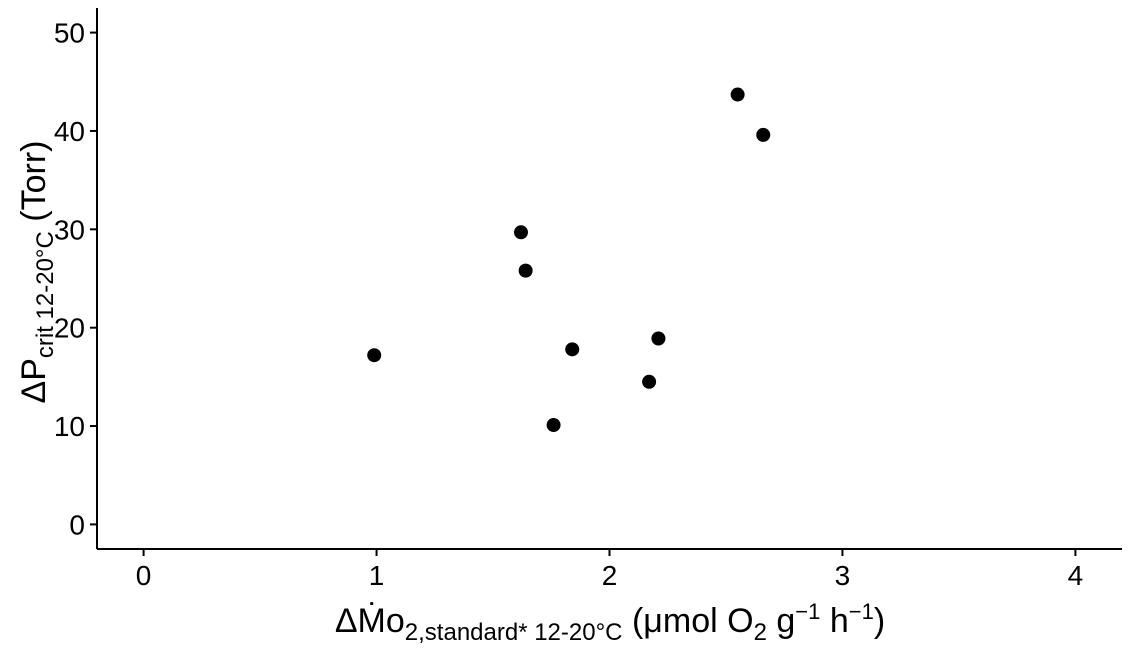  What do you see at coordinates (144, 575) in the screenshot?
I see `x-tick-label: 0` at bounding box center [144, 575].